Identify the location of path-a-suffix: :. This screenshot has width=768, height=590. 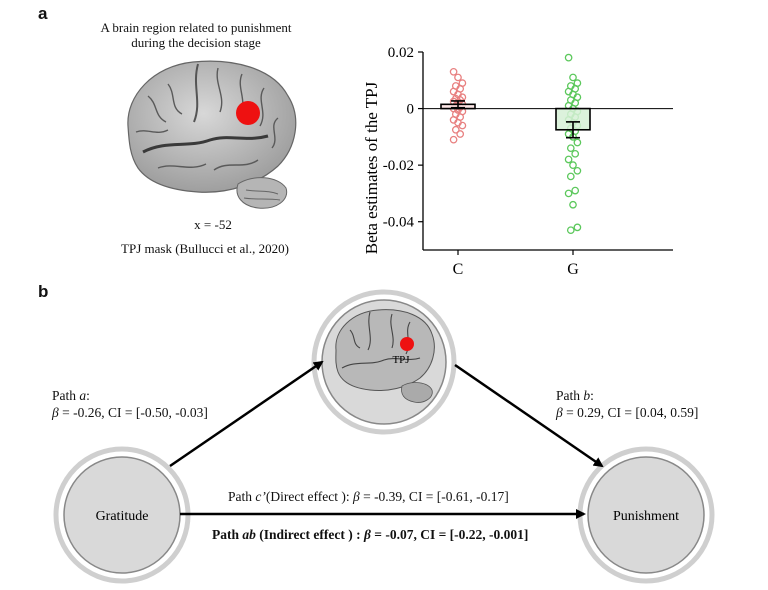
(88, 395).